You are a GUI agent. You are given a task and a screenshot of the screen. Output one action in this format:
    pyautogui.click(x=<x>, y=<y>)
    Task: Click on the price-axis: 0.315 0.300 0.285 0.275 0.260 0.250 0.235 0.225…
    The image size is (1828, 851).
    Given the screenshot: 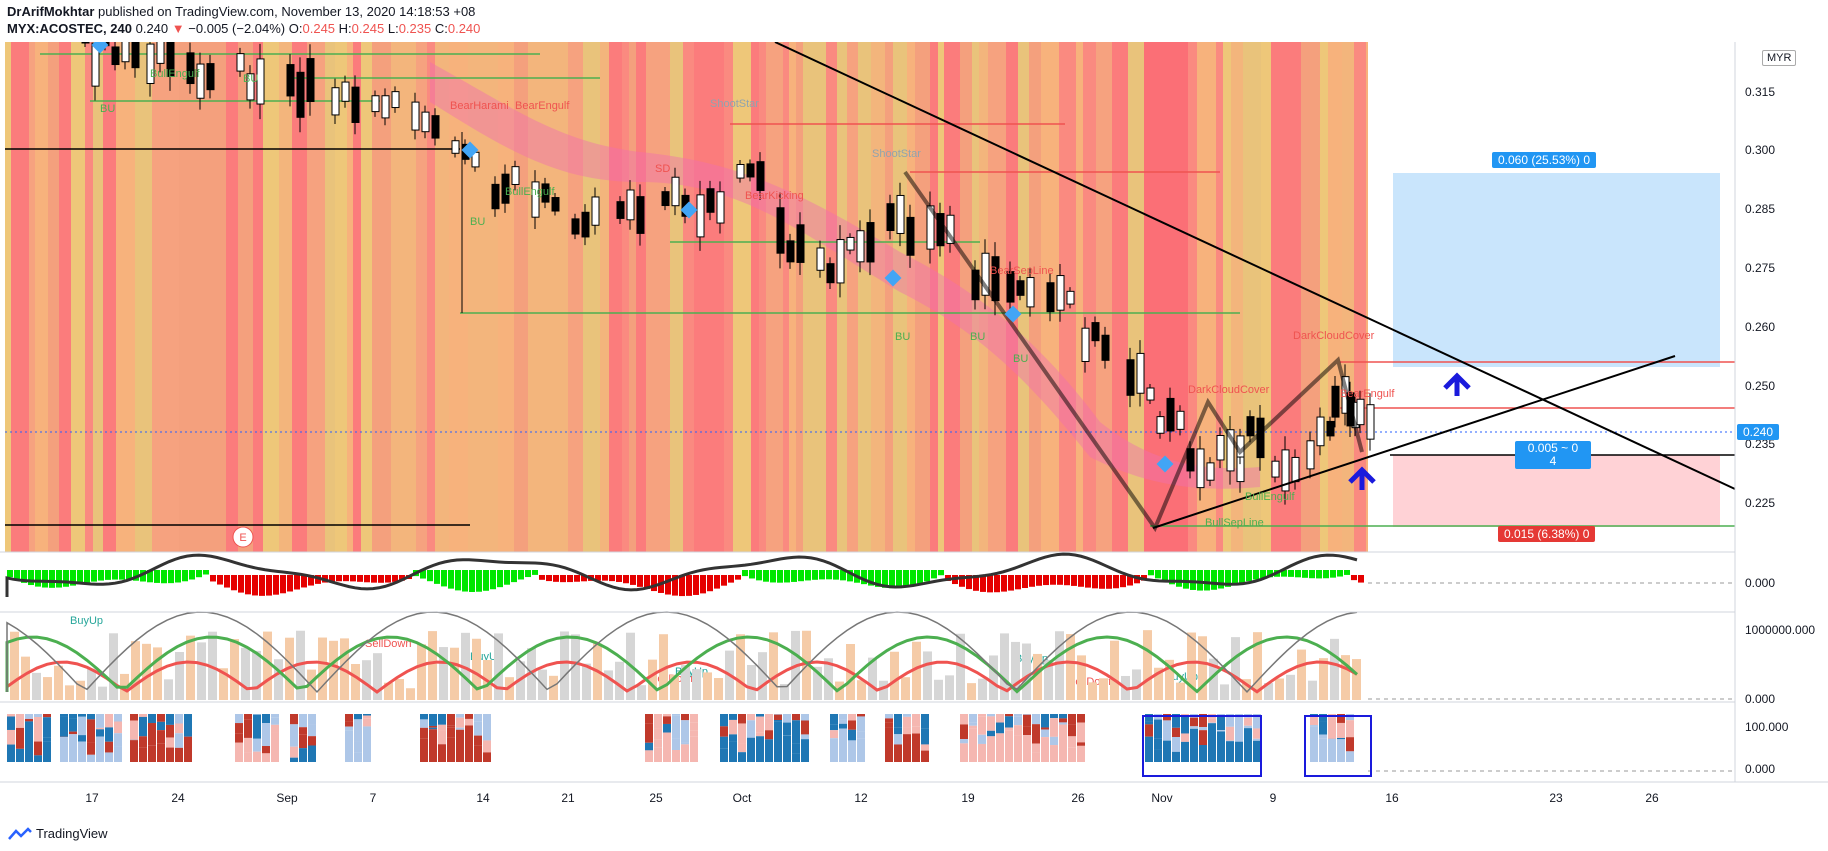 What is the action you would take?
    pyautogui.click(x=1780, y=430)
    